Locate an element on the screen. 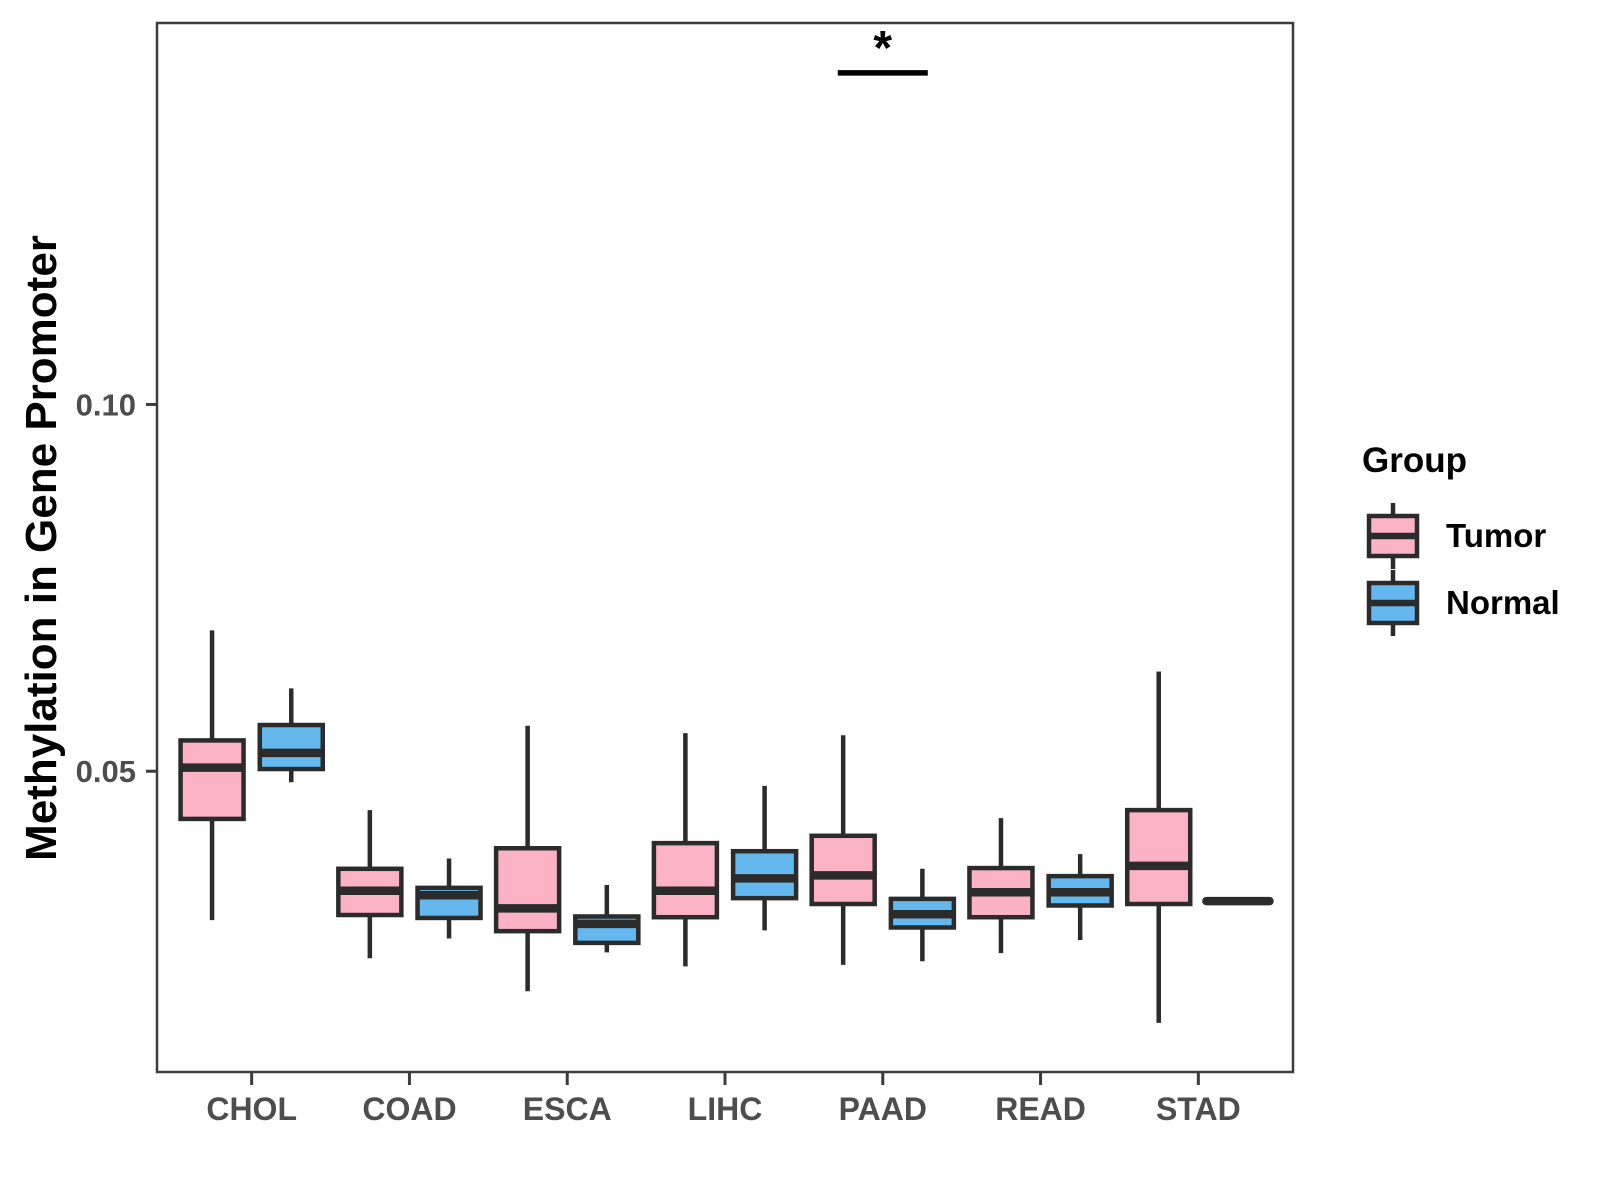  x-tick-label-read: READ is located at coordinates (1040, 1109).